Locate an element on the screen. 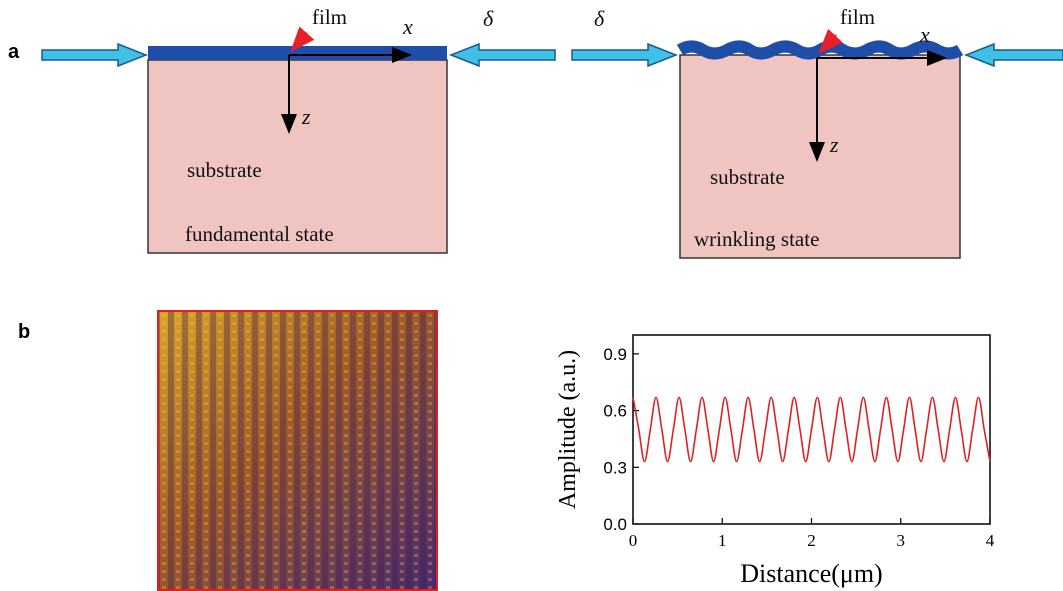 Image resolution: width=1063 pixels, height=591 pixels. afm-image is located at coordinates (297, 450).